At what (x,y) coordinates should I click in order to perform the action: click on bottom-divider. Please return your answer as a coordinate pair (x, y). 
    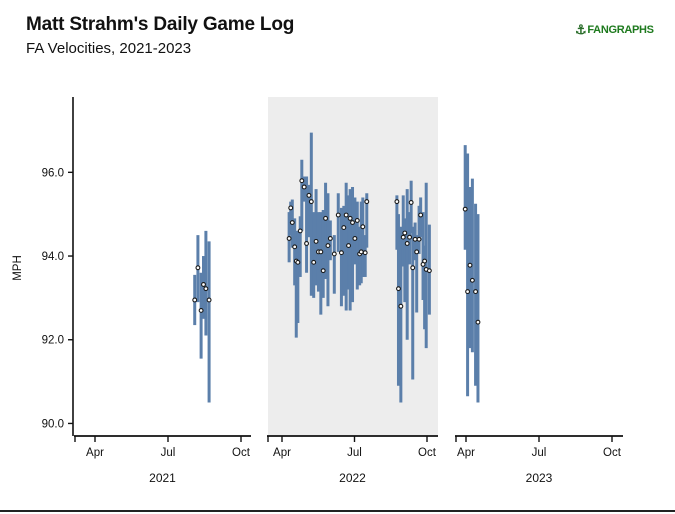
    Looking at the image, I should click on (337, 511).